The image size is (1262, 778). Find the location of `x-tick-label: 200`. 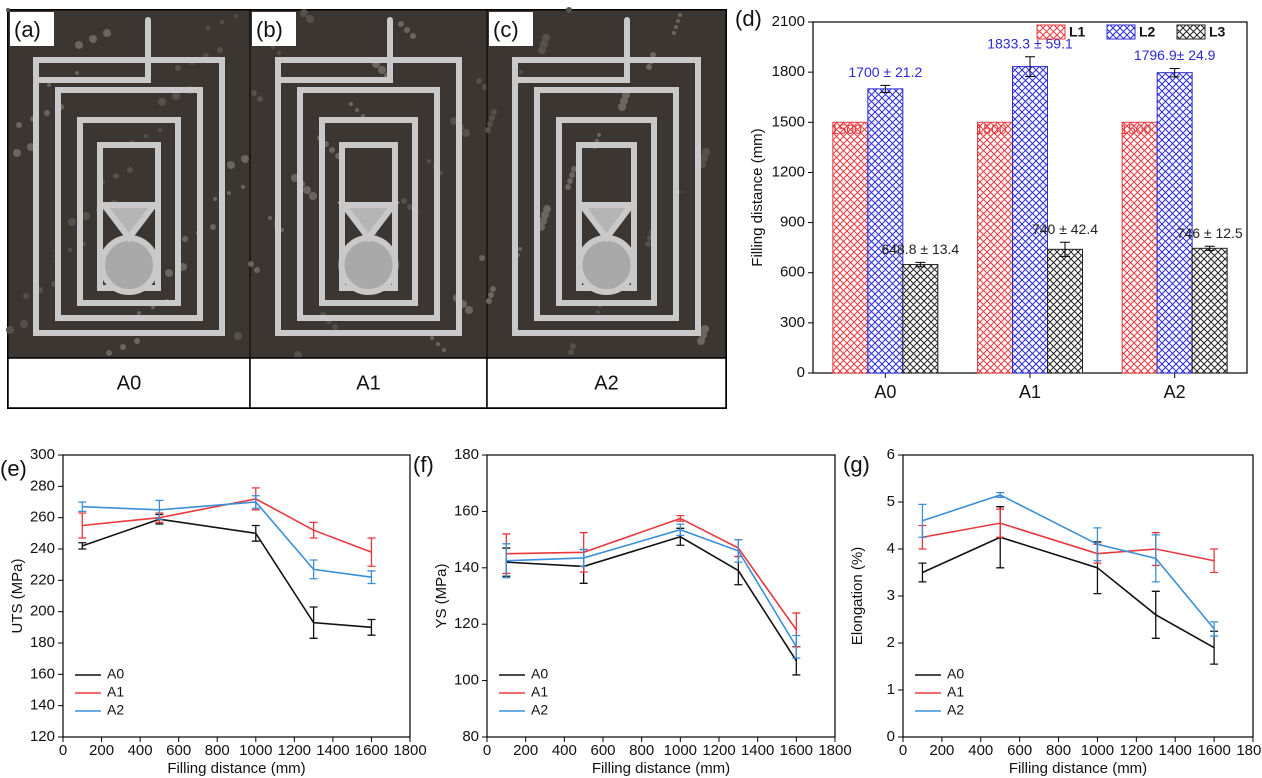

x-tick-label: 200 is located at coordinates (525, 750).